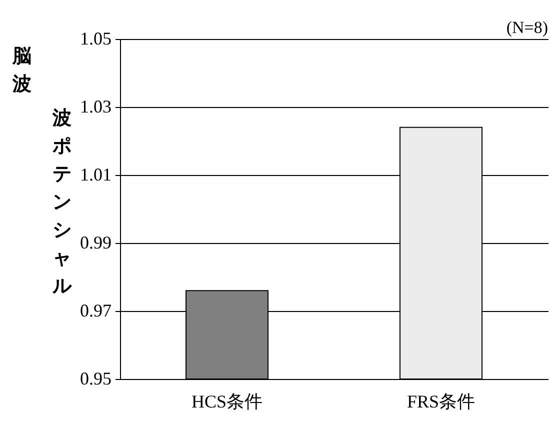 The image size is (550, 423). Describe the element at coordinates (96, 38) in the screenshot. I see `y-tick-label: 1.05` at that location.